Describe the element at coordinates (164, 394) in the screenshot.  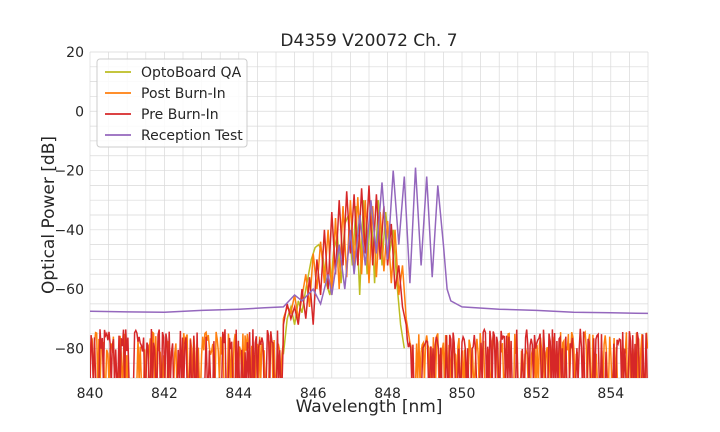
I see `x-tick-label: 842` at that location.